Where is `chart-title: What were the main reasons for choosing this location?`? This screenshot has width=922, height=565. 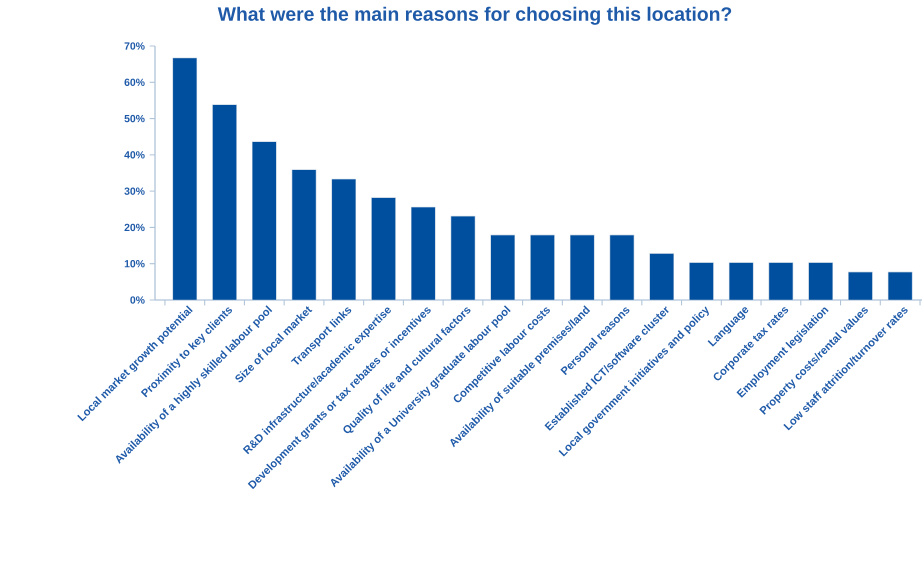 chart-title: What were the main reasons for choosing this location? is located at coordinates (475, 15).